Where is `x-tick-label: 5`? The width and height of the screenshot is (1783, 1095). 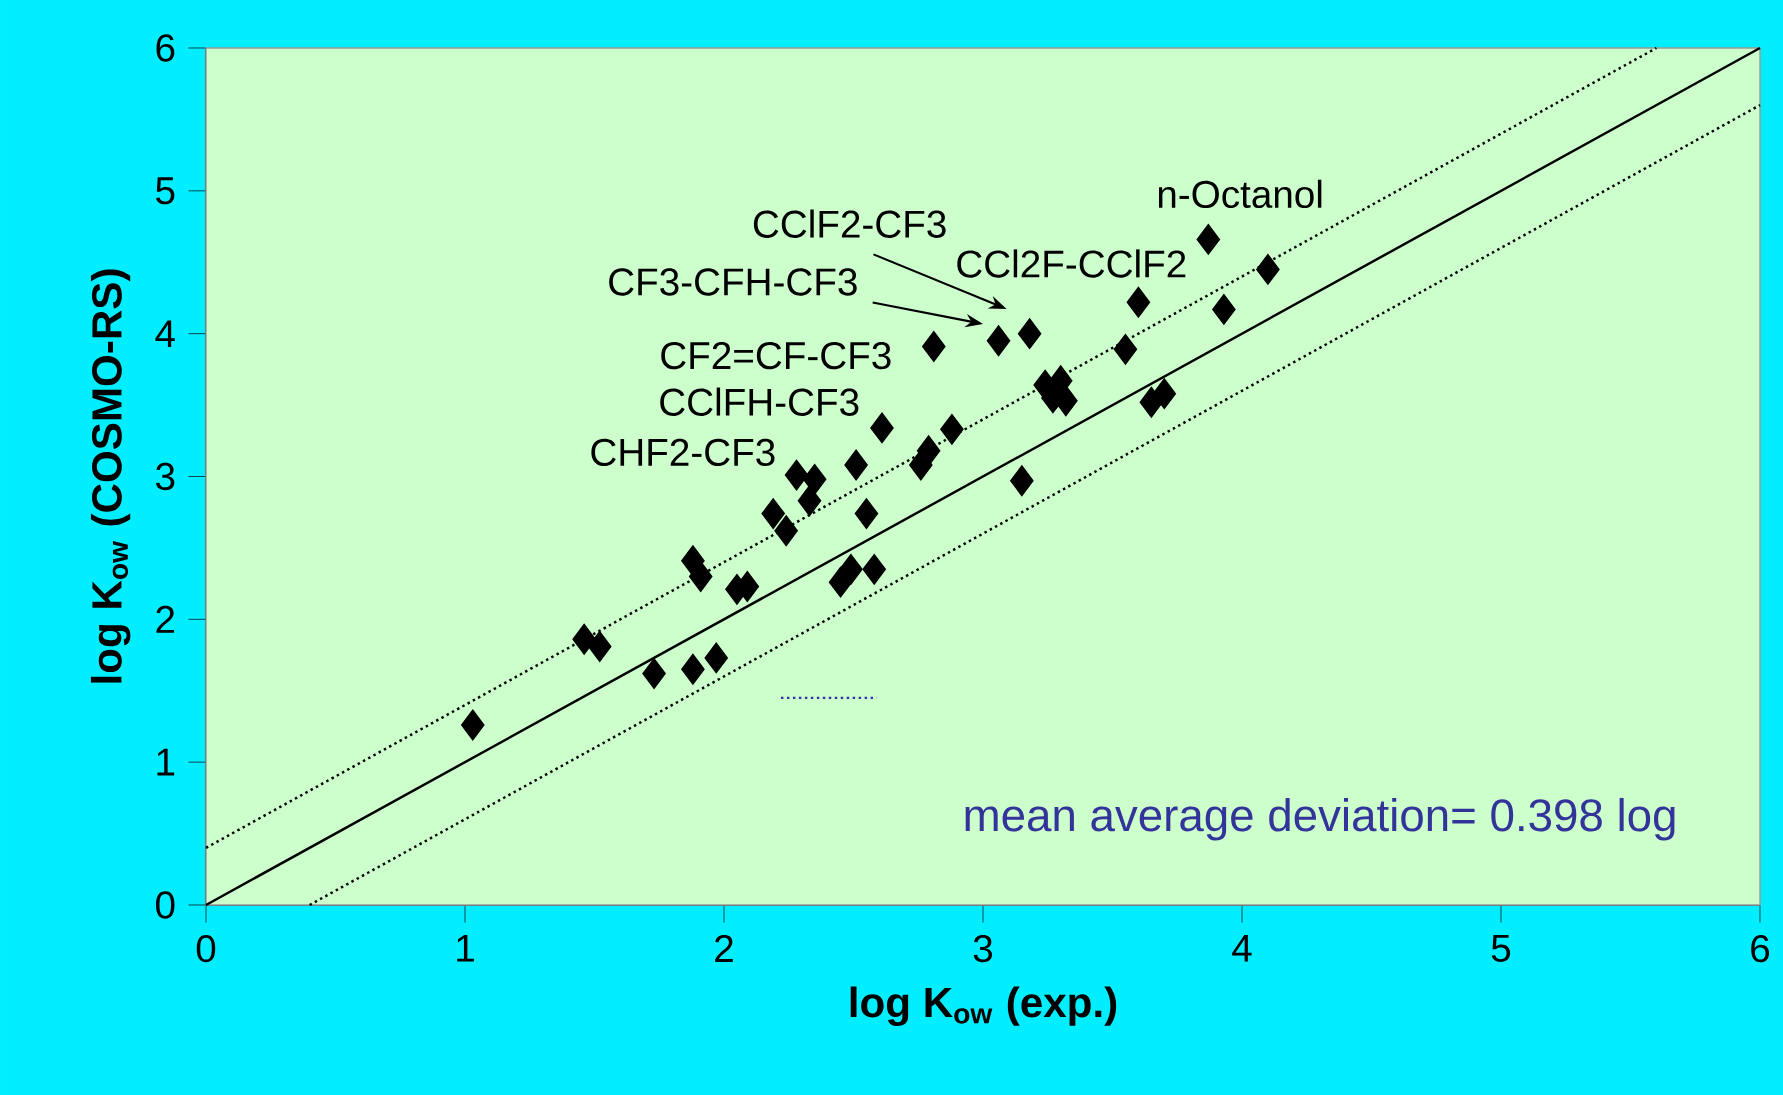 x-tick-label: 5 is located at coordinates (1501, 948).